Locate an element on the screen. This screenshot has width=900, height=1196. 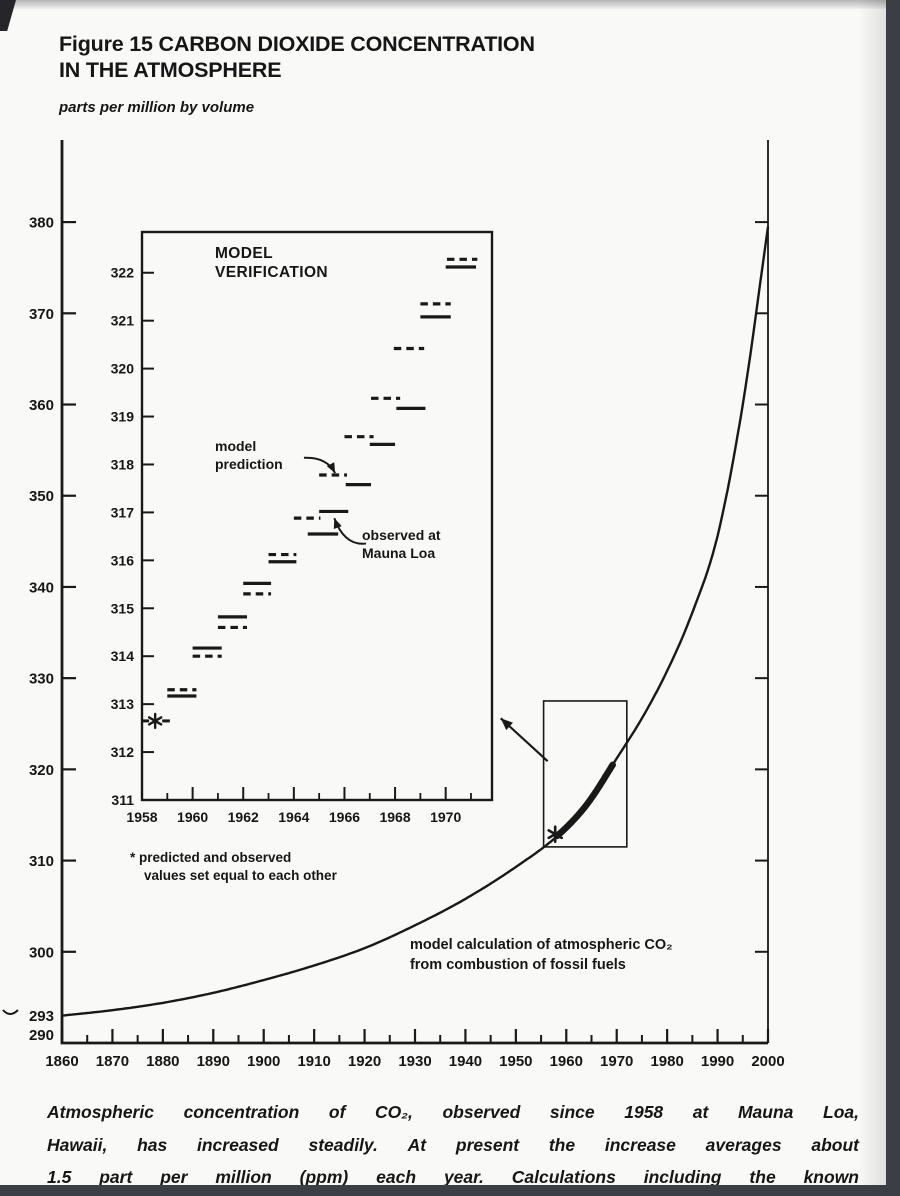
y-tick-label: 300 is located at coordinates (41, 952).